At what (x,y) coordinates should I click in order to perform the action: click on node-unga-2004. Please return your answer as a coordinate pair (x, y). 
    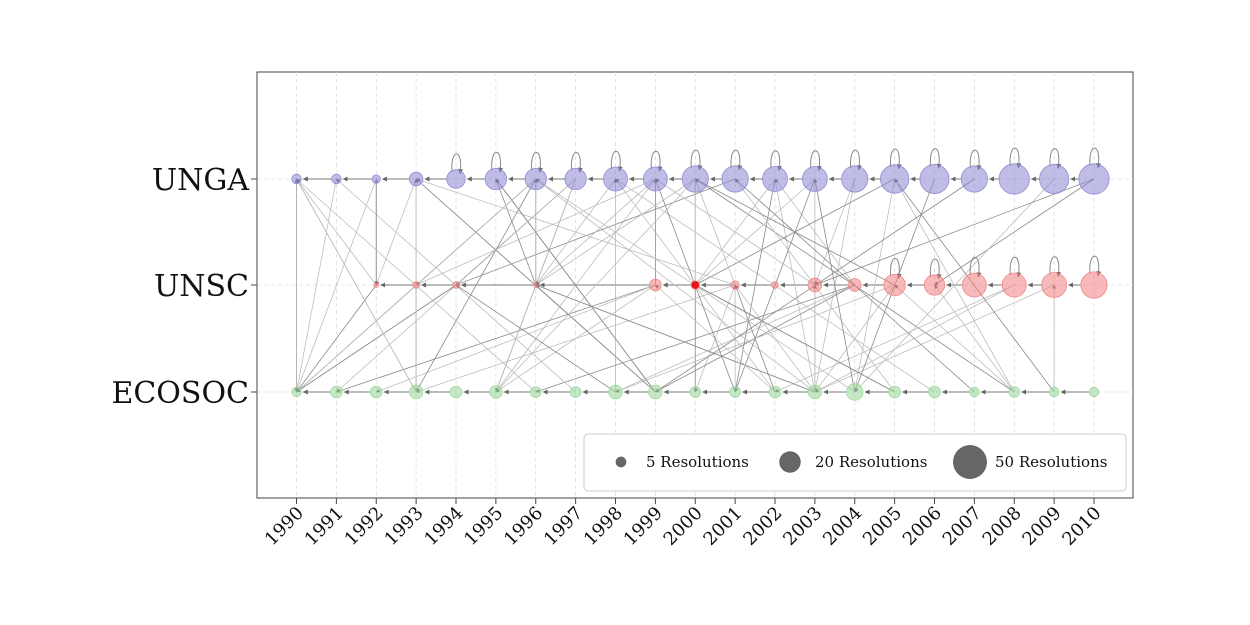
    Looking at the image, I should click on (855, 179).